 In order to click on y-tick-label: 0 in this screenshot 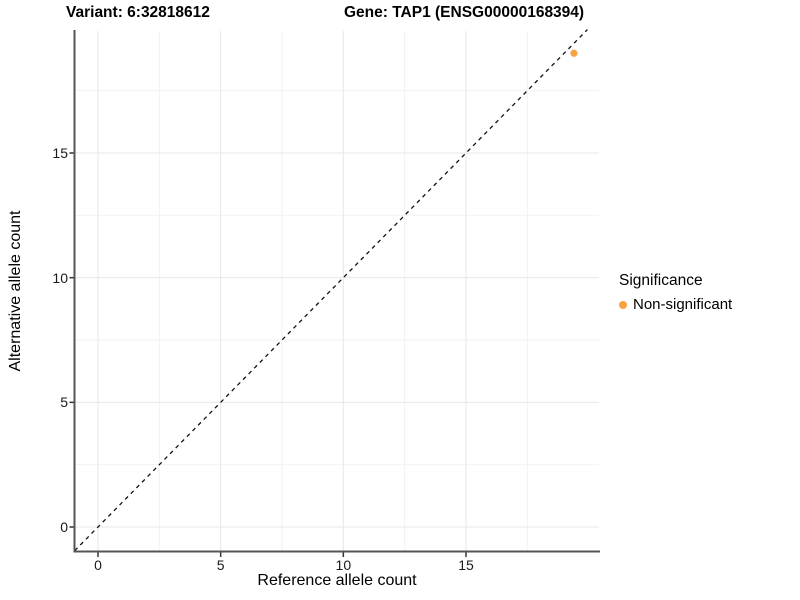, I will do `click(64, 527)`.